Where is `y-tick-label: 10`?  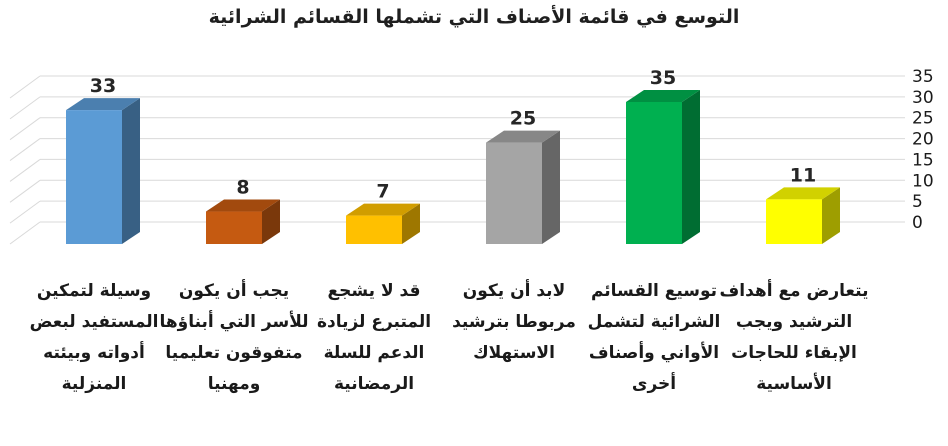
y-tick-label: 10 is located at coordinates (923, 181).